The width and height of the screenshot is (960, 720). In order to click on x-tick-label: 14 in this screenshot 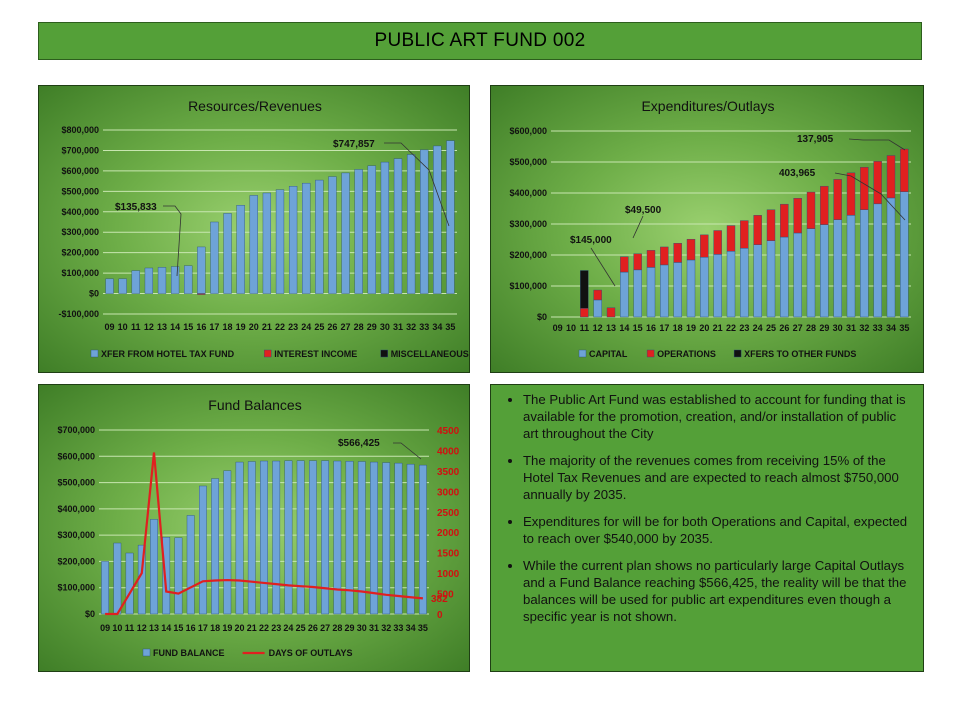, I will do `click(166, 628)`.